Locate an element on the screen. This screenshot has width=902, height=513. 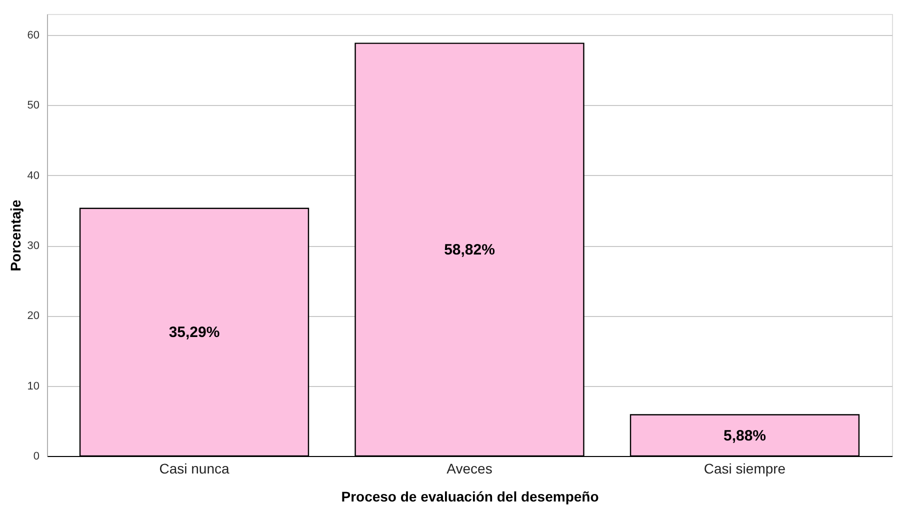
y-tick-label: 30 is located at coordinates (33, 246).